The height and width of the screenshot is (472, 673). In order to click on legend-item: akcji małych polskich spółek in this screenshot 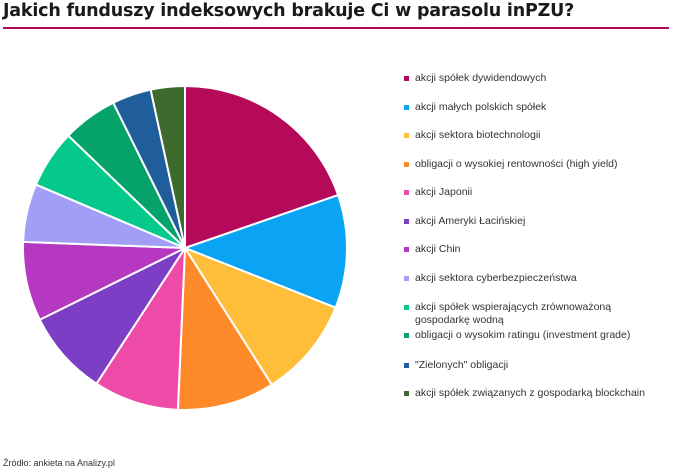, I will do `click(535, 107)`.